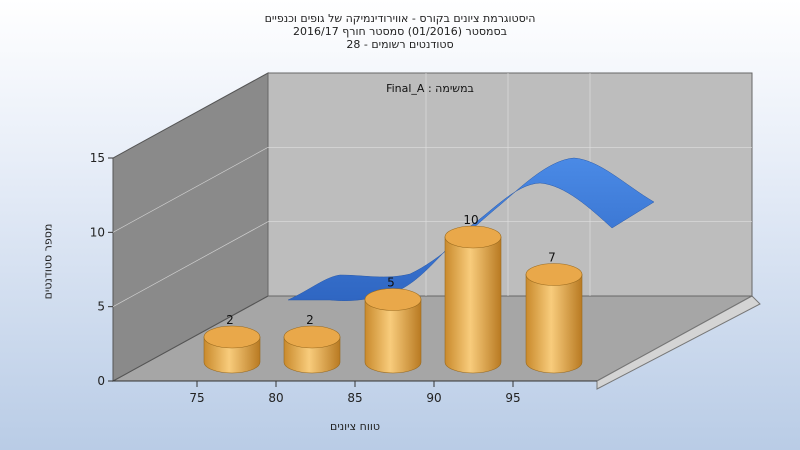  Describe the element at coordinates (391, 283) in the screenshot. I see `bar-value-label: 5` at that location.